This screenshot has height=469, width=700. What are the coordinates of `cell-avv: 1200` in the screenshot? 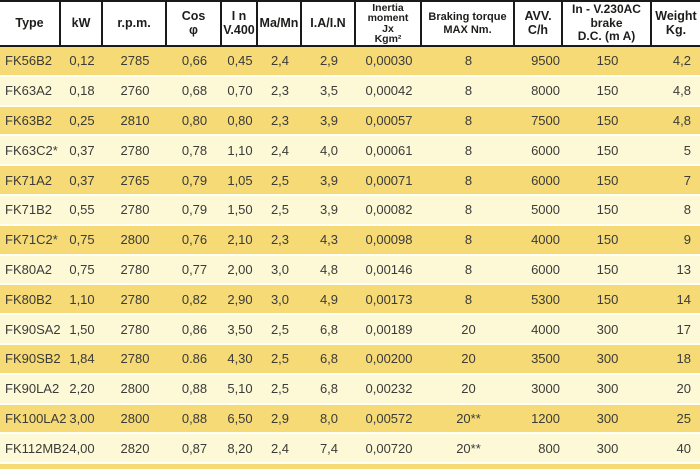 It's located at (545, 418).